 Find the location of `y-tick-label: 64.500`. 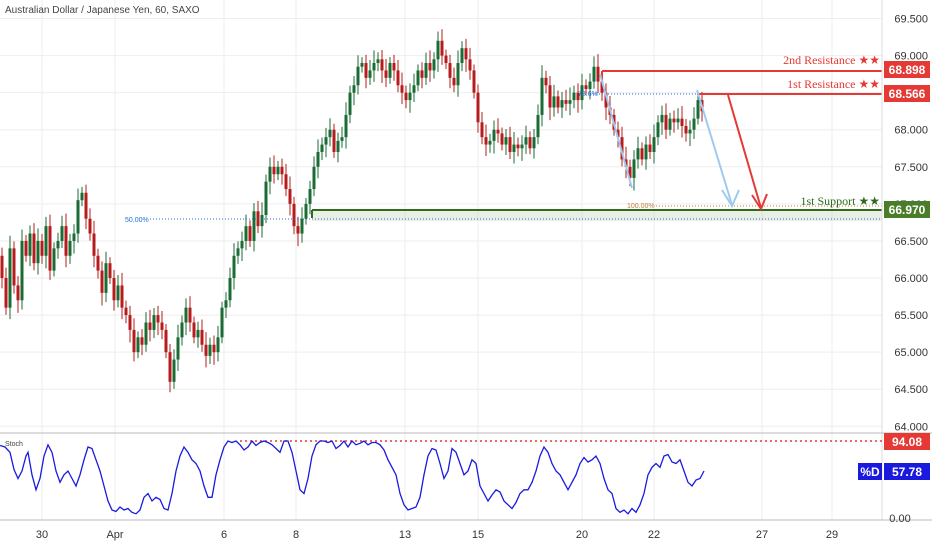

y-tick-label: 64.500 is located at coordinates (911, 390).